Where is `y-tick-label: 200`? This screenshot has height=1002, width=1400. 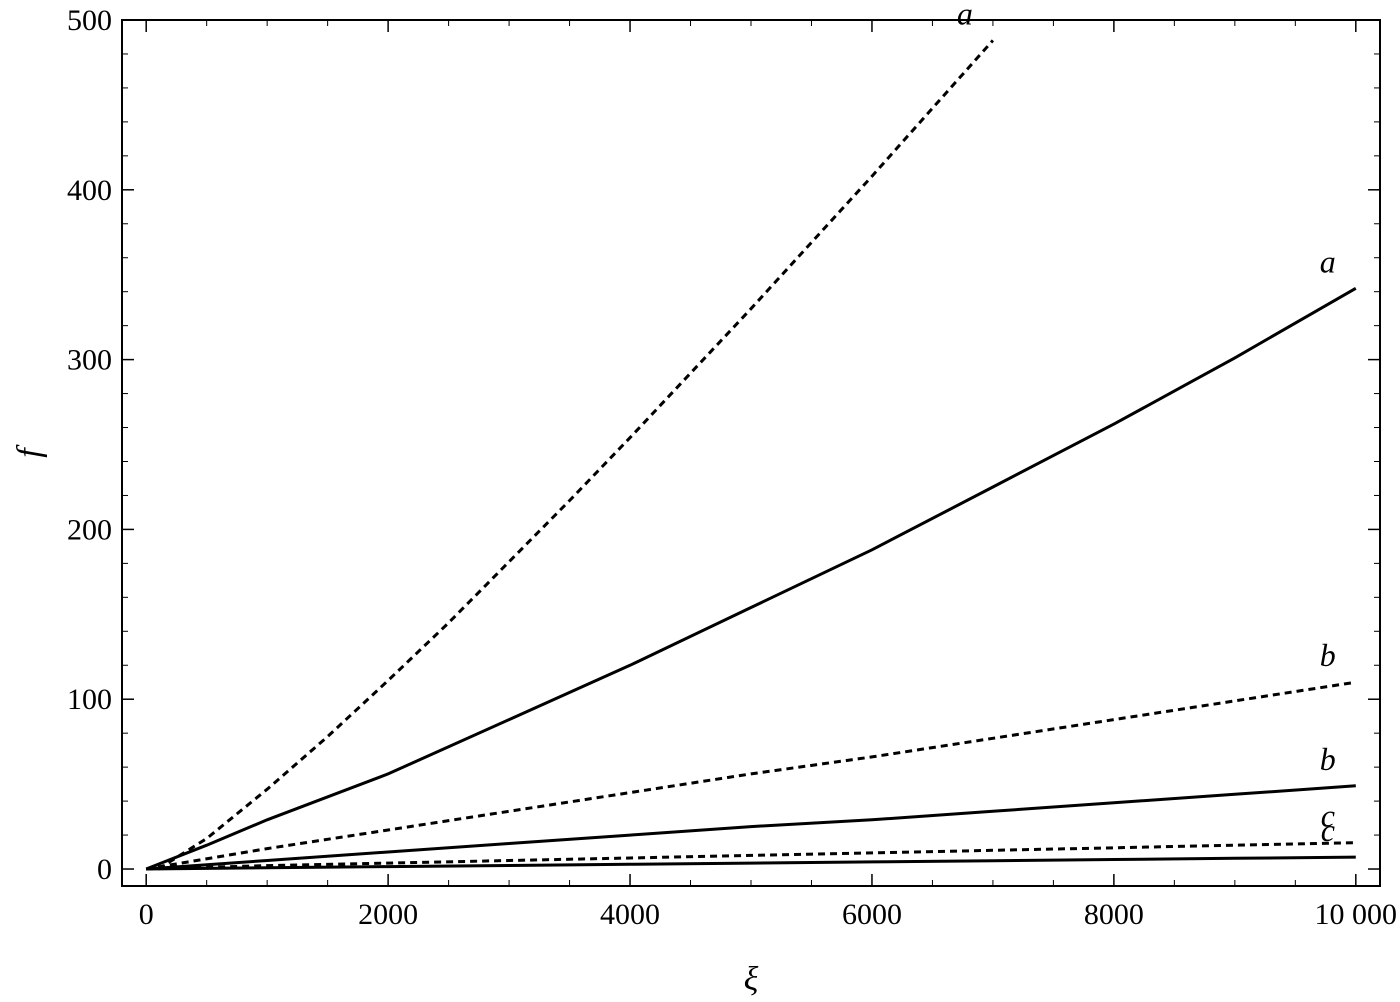 y-tick-label: 200 is located at coordinates (89, 529).